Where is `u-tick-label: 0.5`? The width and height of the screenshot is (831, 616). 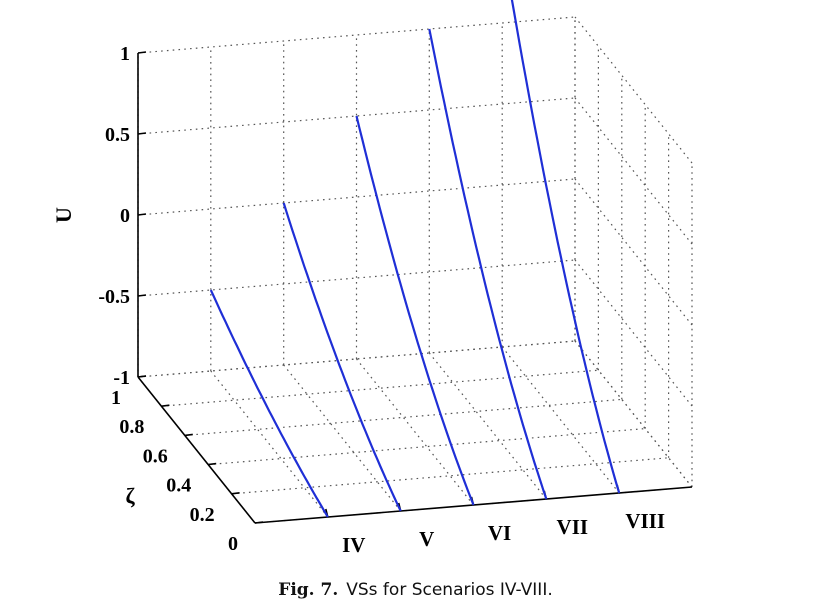 u-tick-label: 0.5 is located at coordinates (117, 135).